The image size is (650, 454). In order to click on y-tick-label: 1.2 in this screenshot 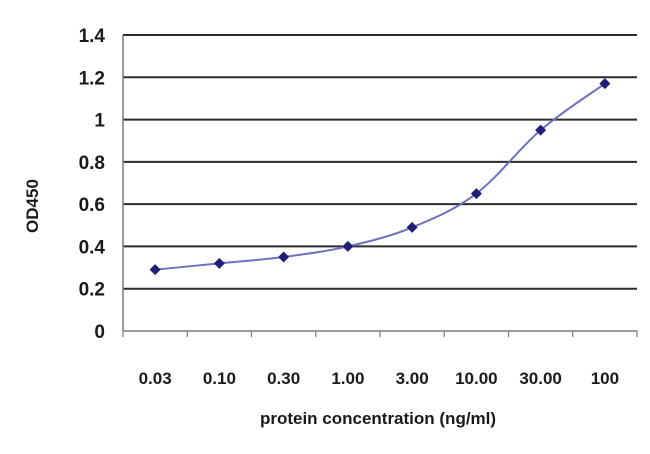, I will do `click(92, 78)`.